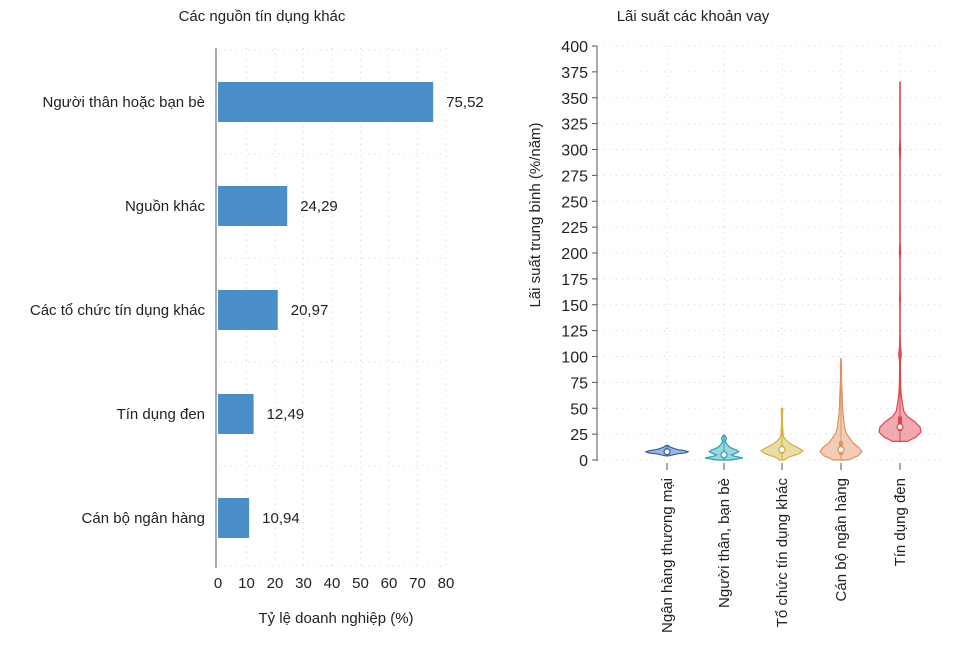 Image resolution: width=959 pixels, height=652 pixels. Describe the element at coordinates (303, 583) in the screenshot. I see `bar-x-tick-label: 30` at that location.